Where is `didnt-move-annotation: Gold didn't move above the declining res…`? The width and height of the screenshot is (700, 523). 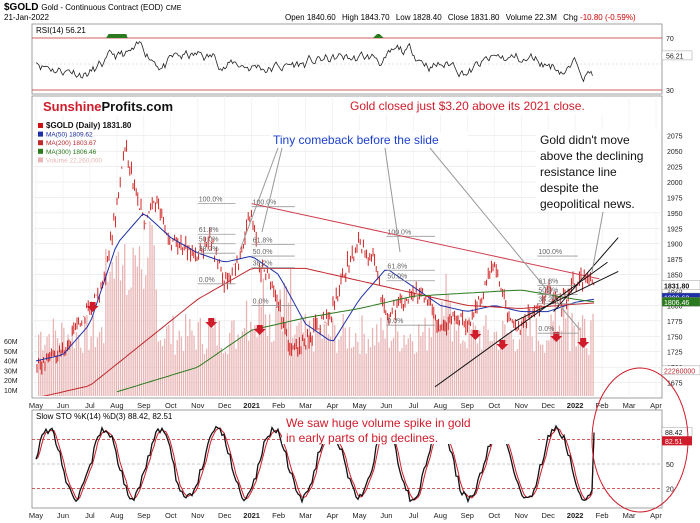 didnt-move-annotation: Gold didn't move above the declining res… is located at coordinates (593, 172).